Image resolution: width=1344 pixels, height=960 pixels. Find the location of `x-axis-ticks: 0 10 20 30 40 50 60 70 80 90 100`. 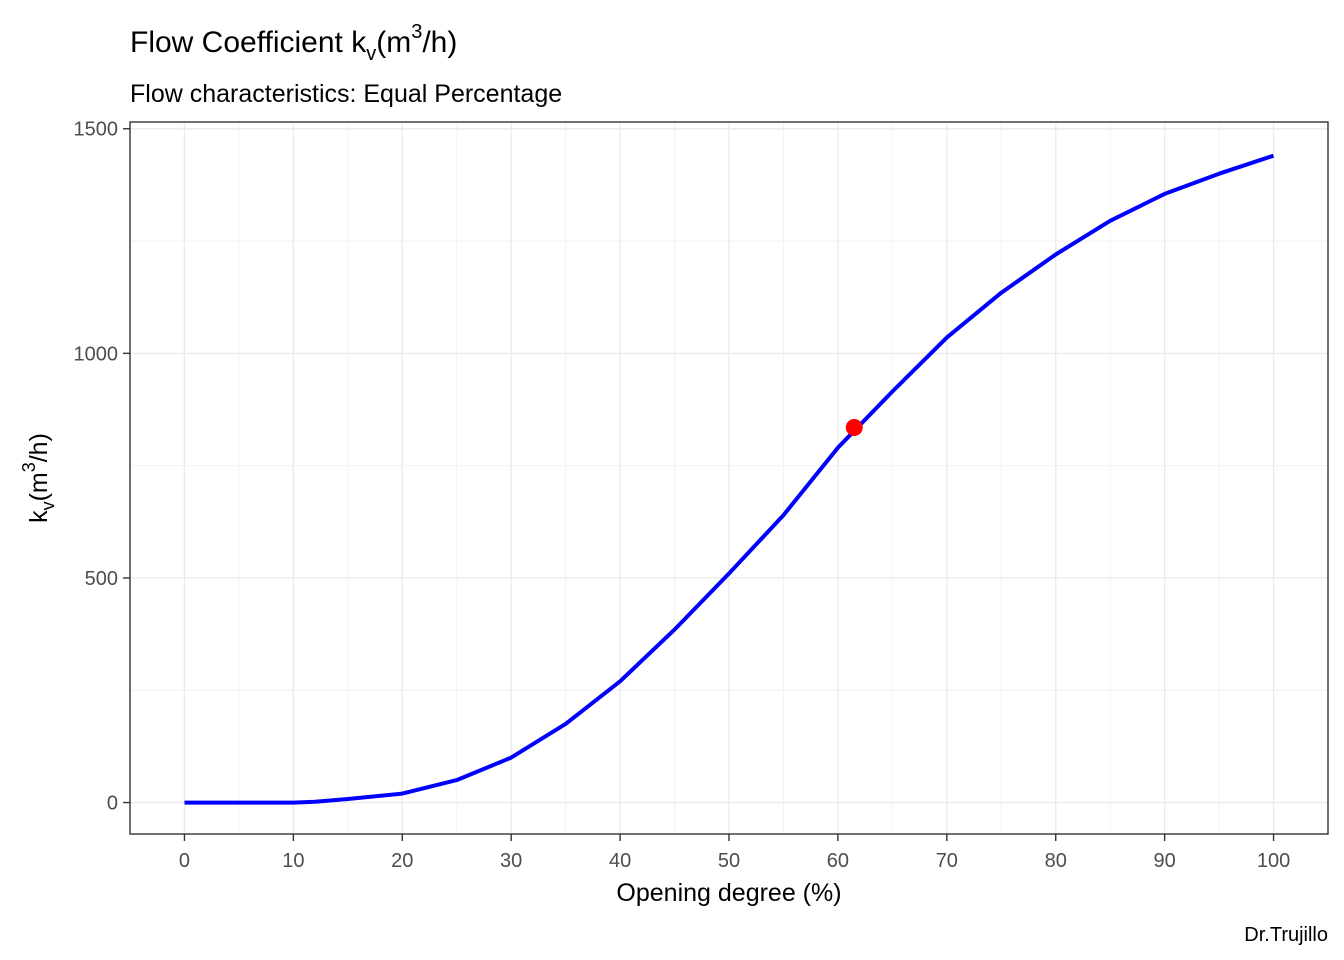

x-axis-ticks: 0 10 20 30 40 50 60 70 80 90 100 is located at coordinates (734, 853).